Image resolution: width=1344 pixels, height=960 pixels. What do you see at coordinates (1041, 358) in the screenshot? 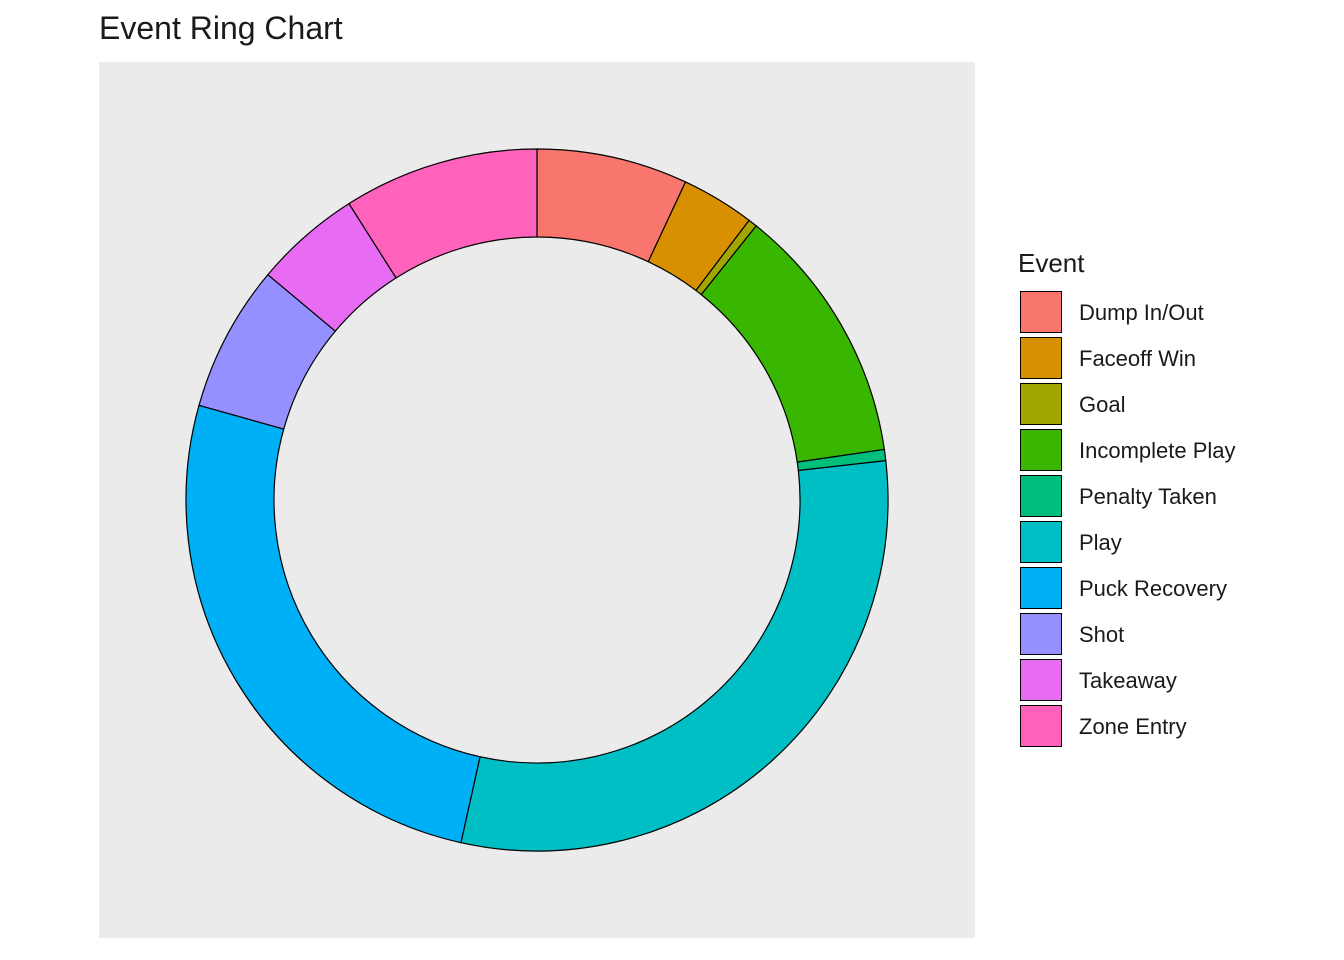
I see `legend-key-faceoff-win` at bounding box center [1041, 358].